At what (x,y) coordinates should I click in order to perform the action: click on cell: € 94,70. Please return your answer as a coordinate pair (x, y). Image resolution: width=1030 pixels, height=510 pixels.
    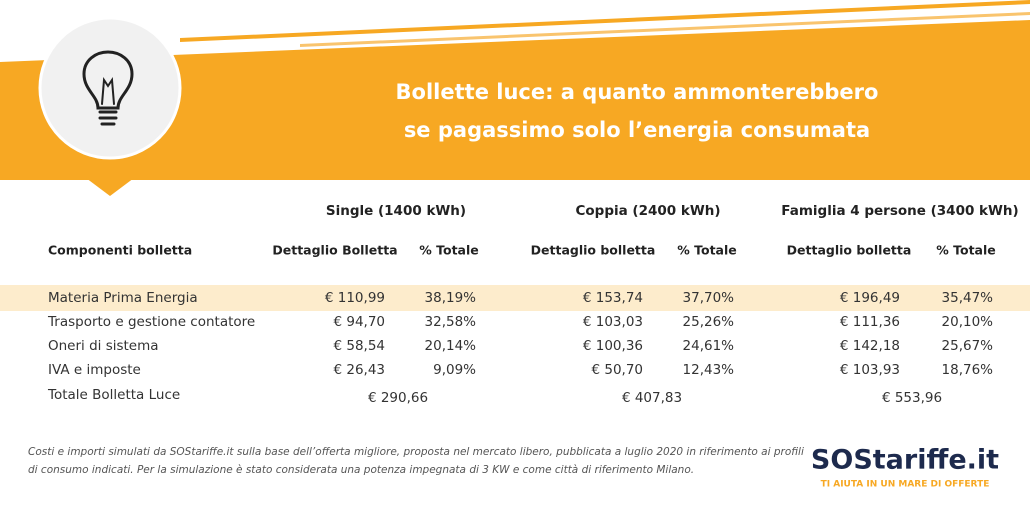
    Looking at the image, I should click on (359, 322).